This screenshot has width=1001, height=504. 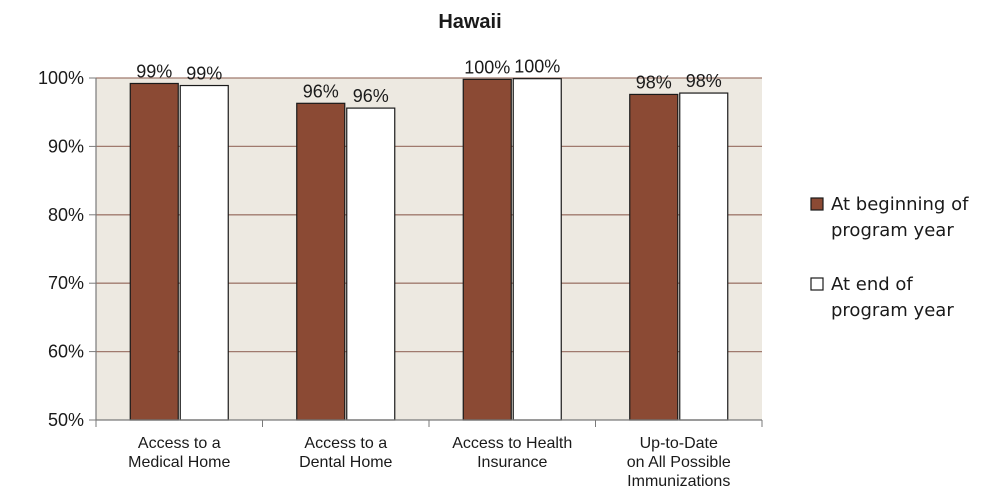 I want to click on chart-title: Hawaii, so click(x=469, y=22).